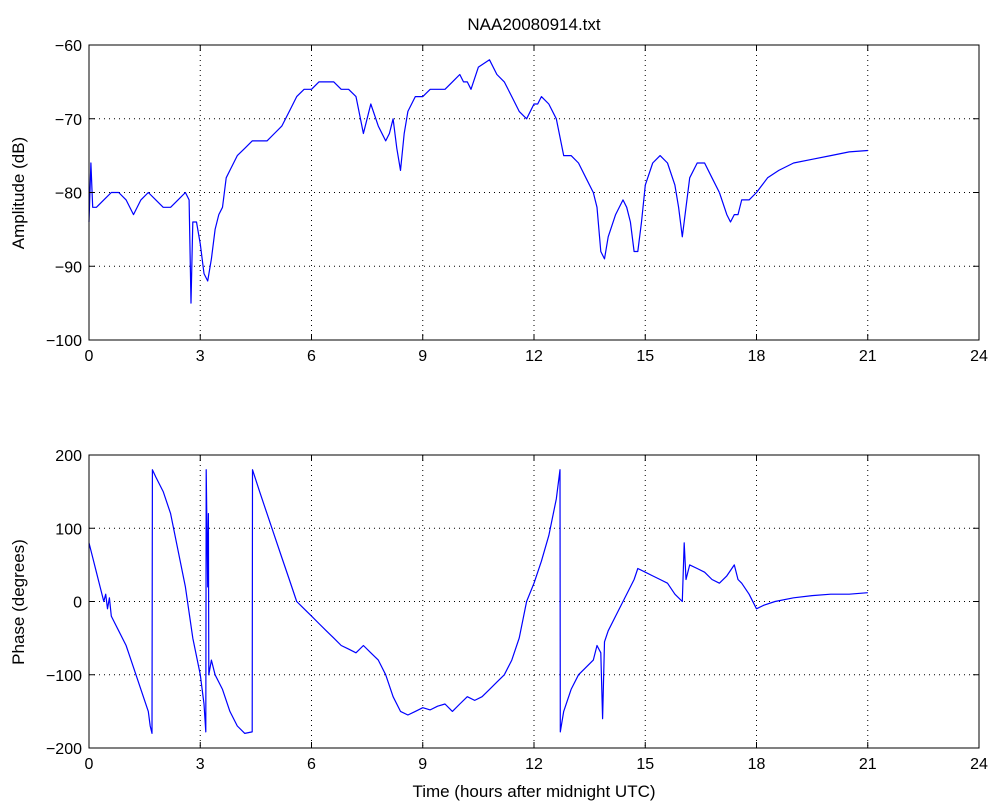 This screenshot has width=998, height=811. I want to click on phase-y-tick-label: 0, so click(77, 603).